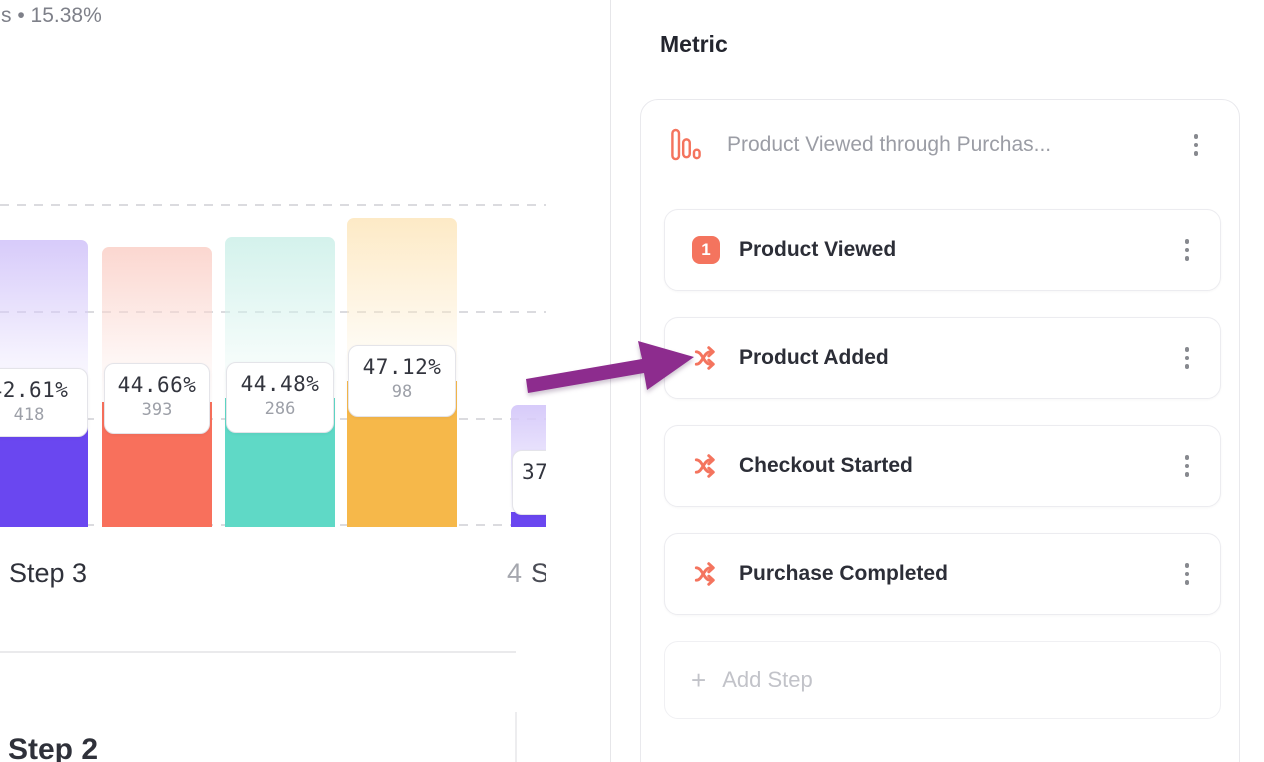  What do you see at coordinates (280, 397) in the screenshot?
I see `bar-3-value-box: 44.48% 286` at bounding box center [280, 397].